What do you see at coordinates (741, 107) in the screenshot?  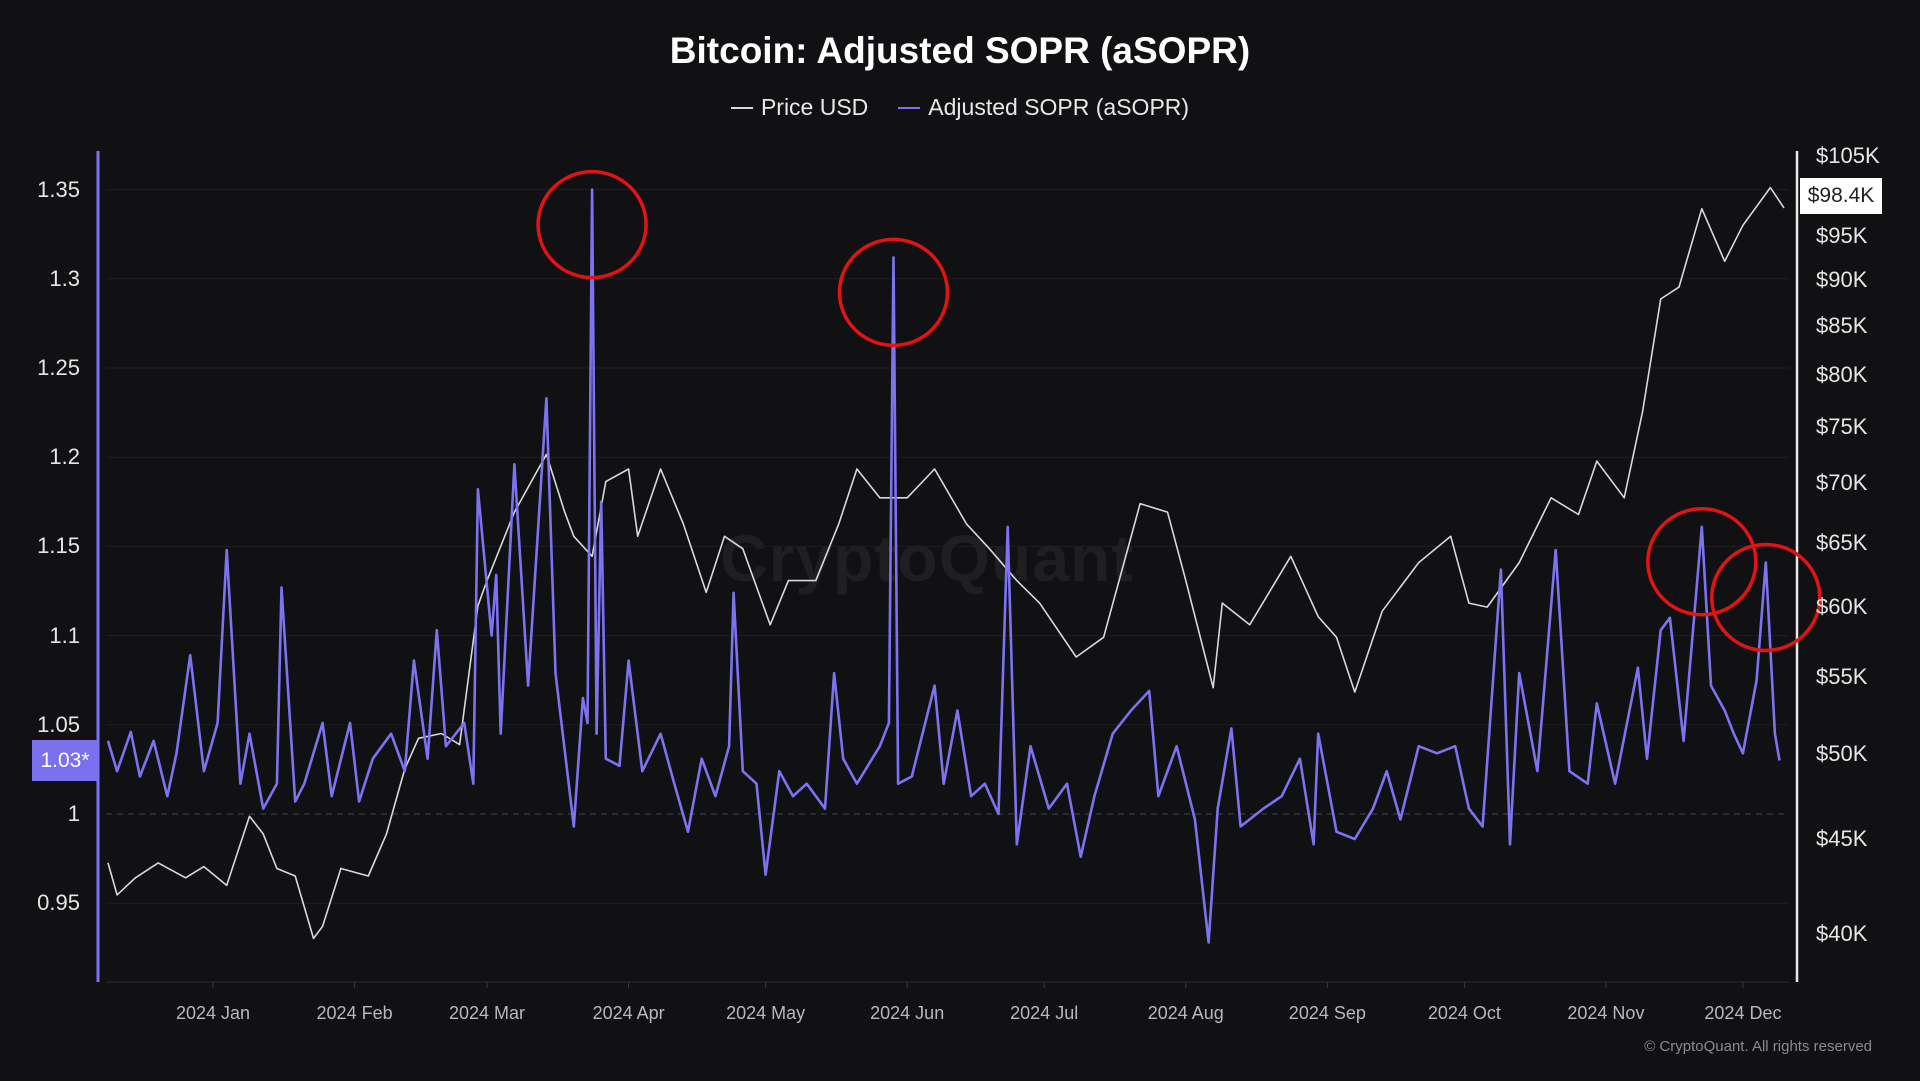 I see `legend-swatch-price` at bounding box center [741, 107].